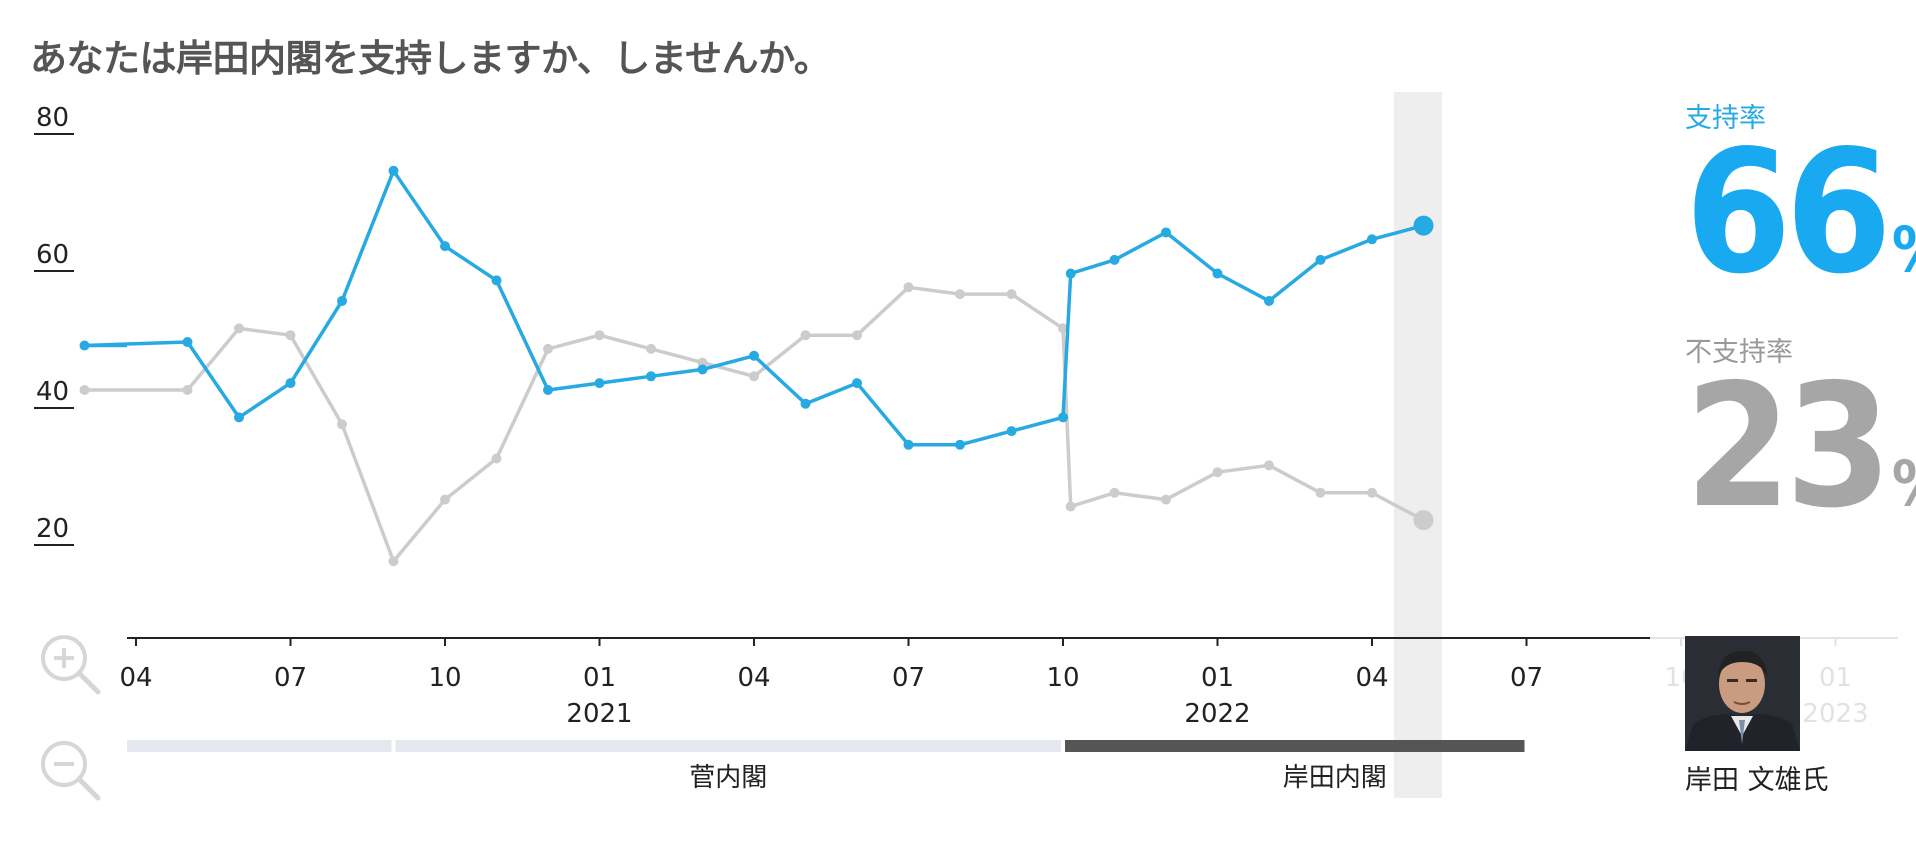 The width and height of the screenshot is (1916, 848). I want to click on prime-minister-photo, so click(1742, 693).